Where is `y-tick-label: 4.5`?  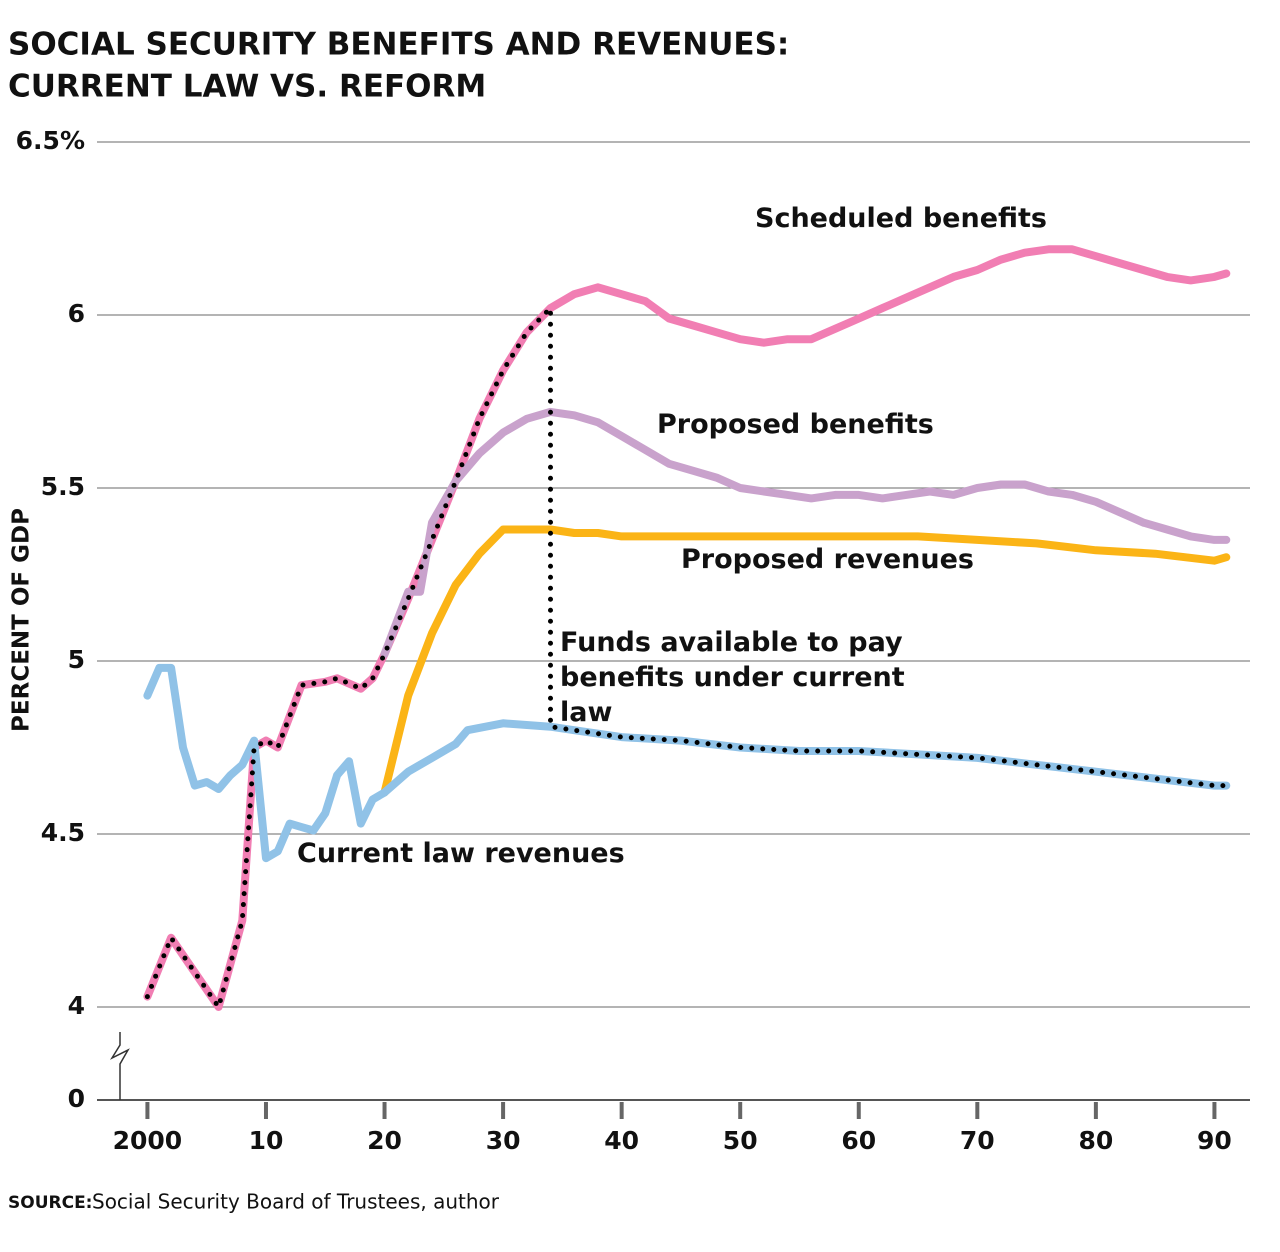
y-tick-label: 4.5 is located at coordinates (63, 832).